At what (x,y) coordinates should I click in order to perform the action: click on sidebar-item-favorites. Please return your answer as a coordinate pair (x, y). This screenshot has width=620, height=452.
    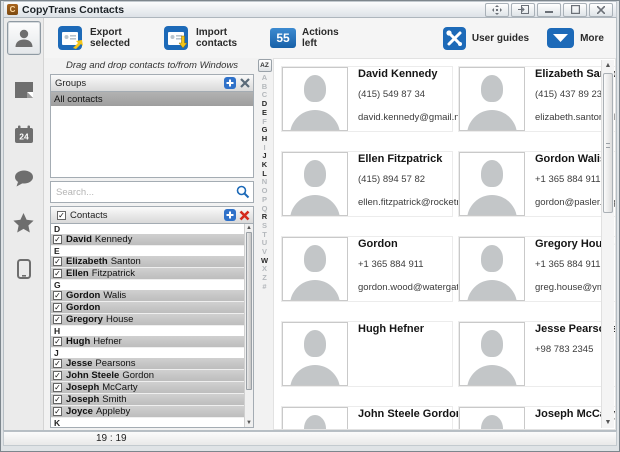
    Looking at the image, I should click on (23, 223).